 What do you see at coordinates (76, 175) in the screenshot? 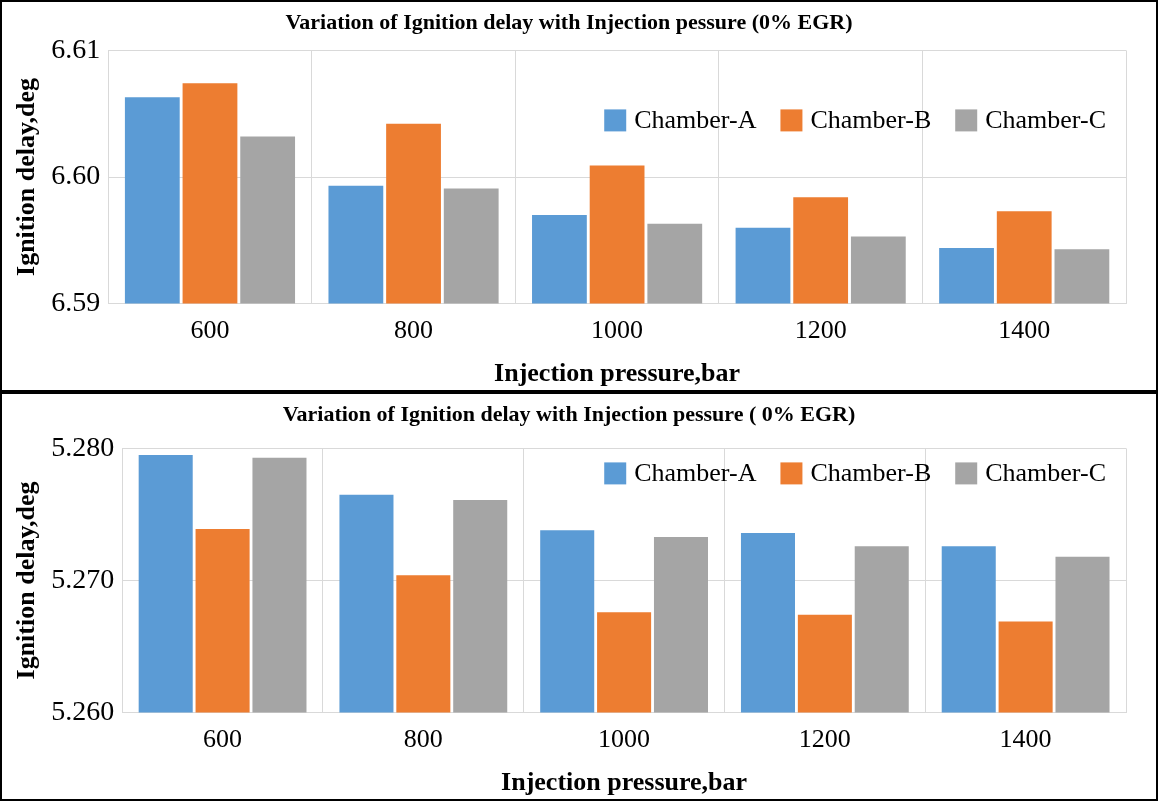
I see `y-tick-label: 6.60` at bounding box center [76, 175].